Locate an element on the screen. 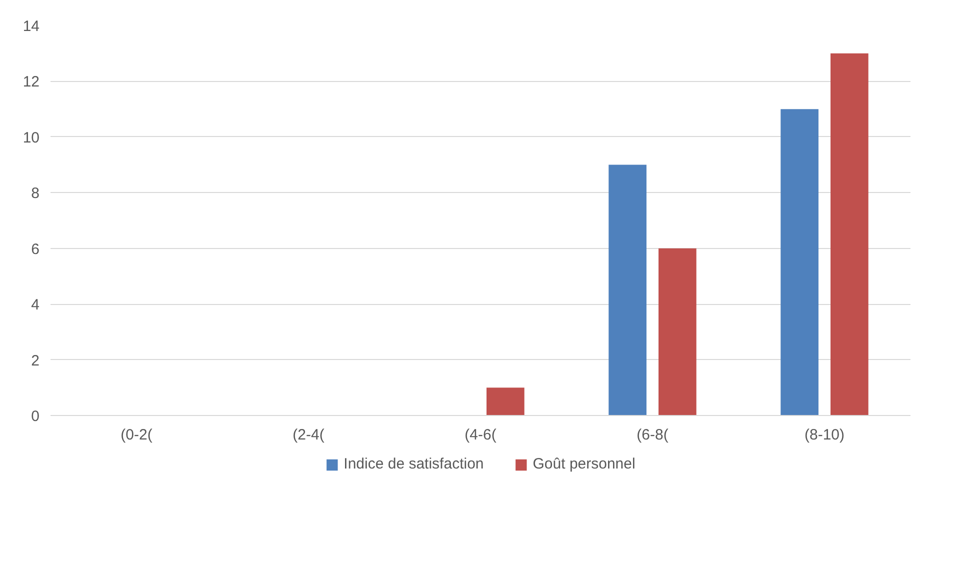 The image size is (956, 580). legend-label: Indice de satisfaction is located at coordinates (414, 464).